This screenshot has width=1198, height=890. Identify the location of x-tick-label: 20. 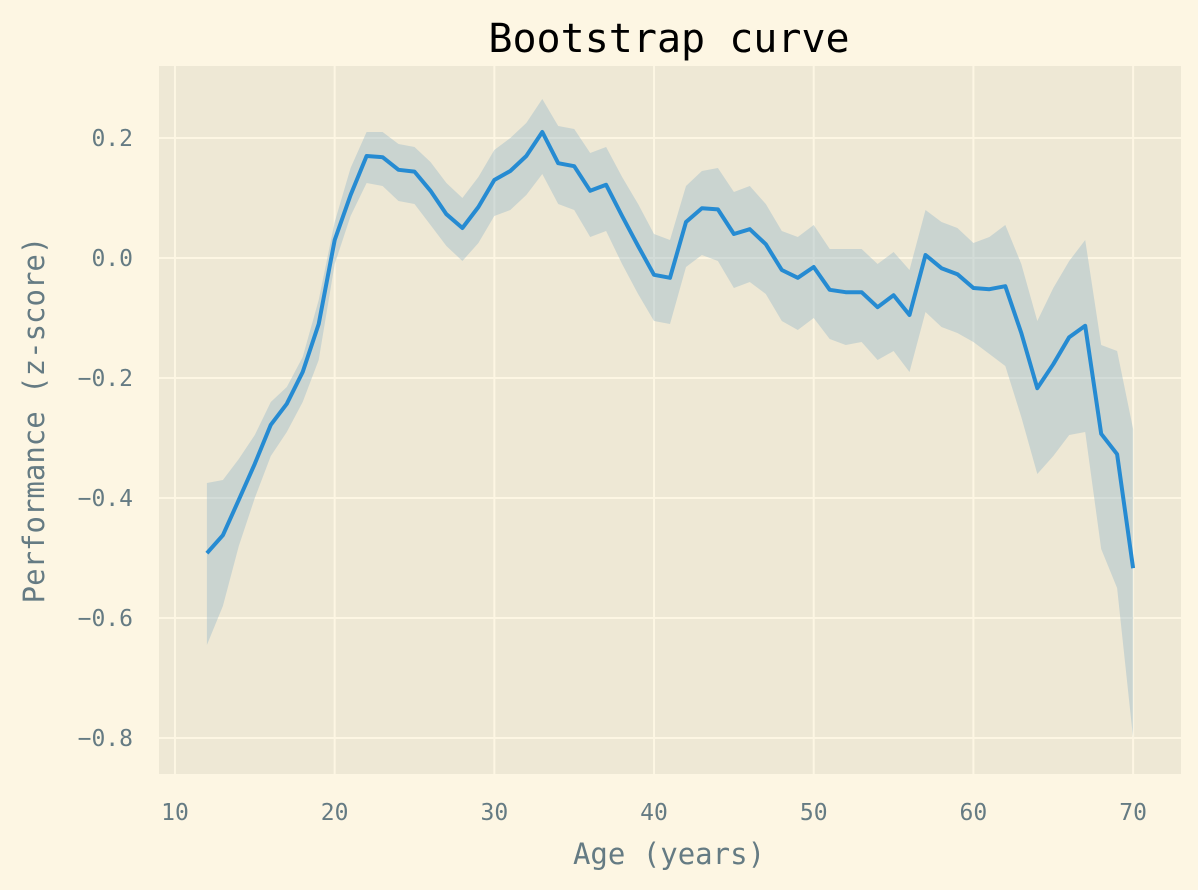
(335, 813).